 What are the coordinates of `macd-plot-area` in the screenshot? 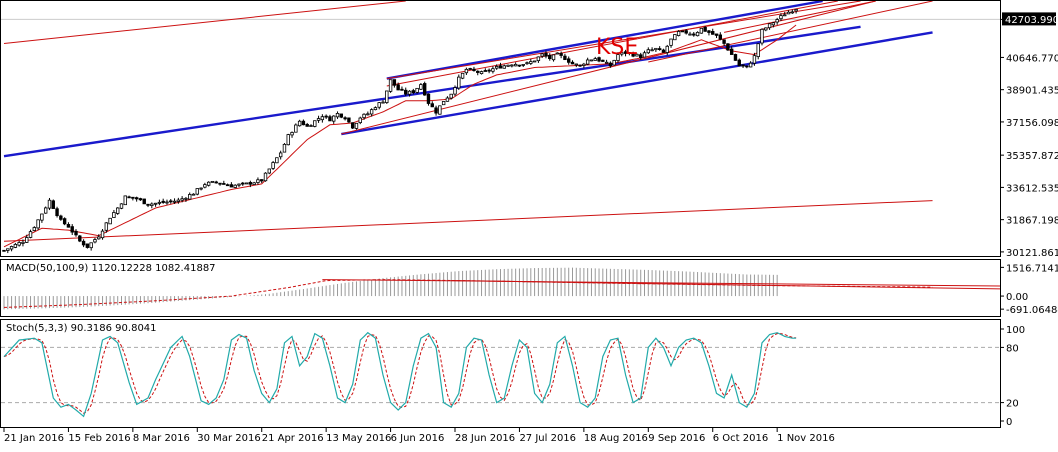 It's located at (501, 288).